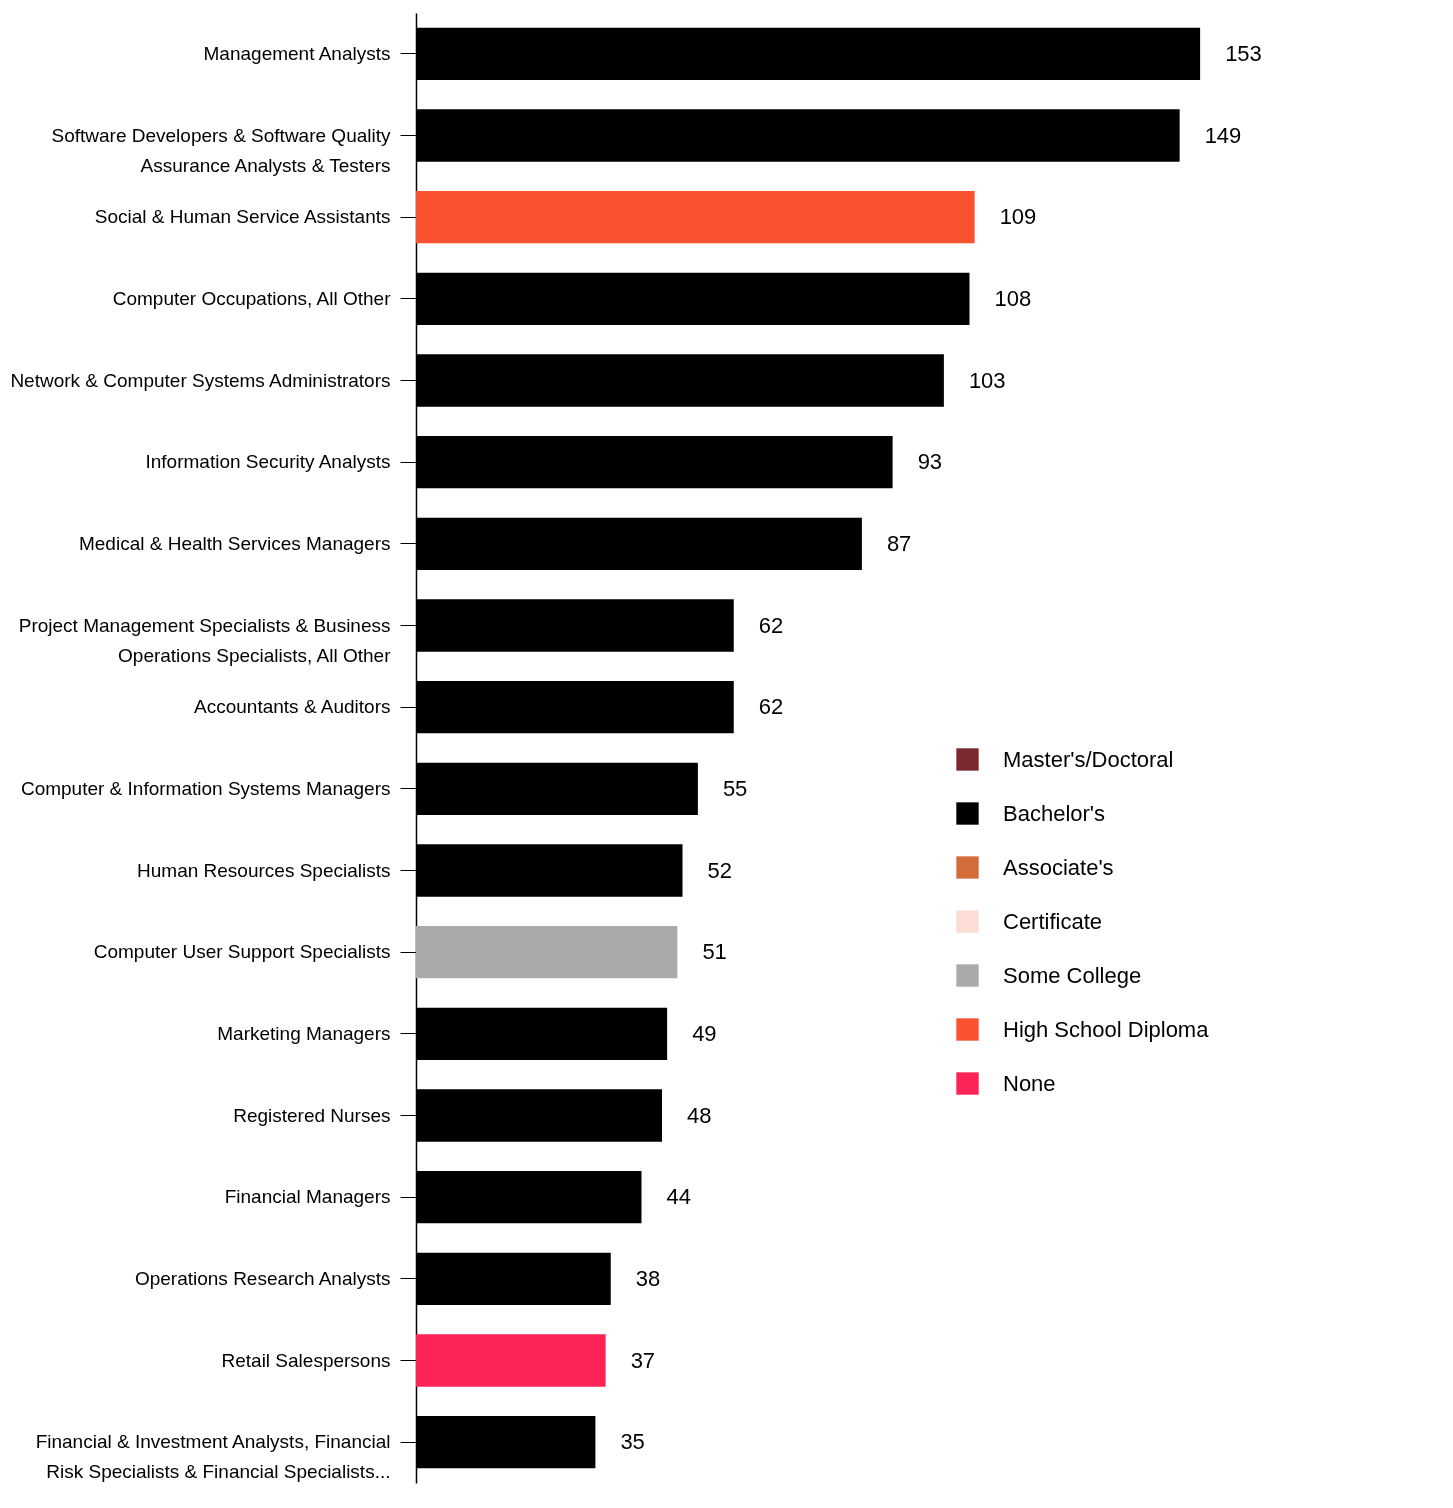 This screenshot has height=1508, width=1453. I want to click on legend-label: Some College, so click(1072, 975).